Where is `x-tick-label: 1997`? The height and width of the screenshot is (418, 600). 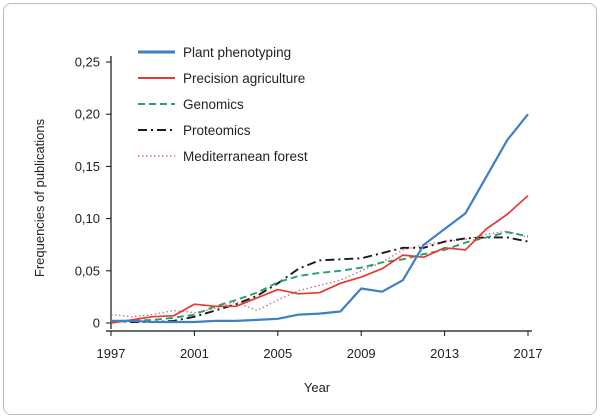 x-tick-label: 1997 is located at coordinates (111, 353).